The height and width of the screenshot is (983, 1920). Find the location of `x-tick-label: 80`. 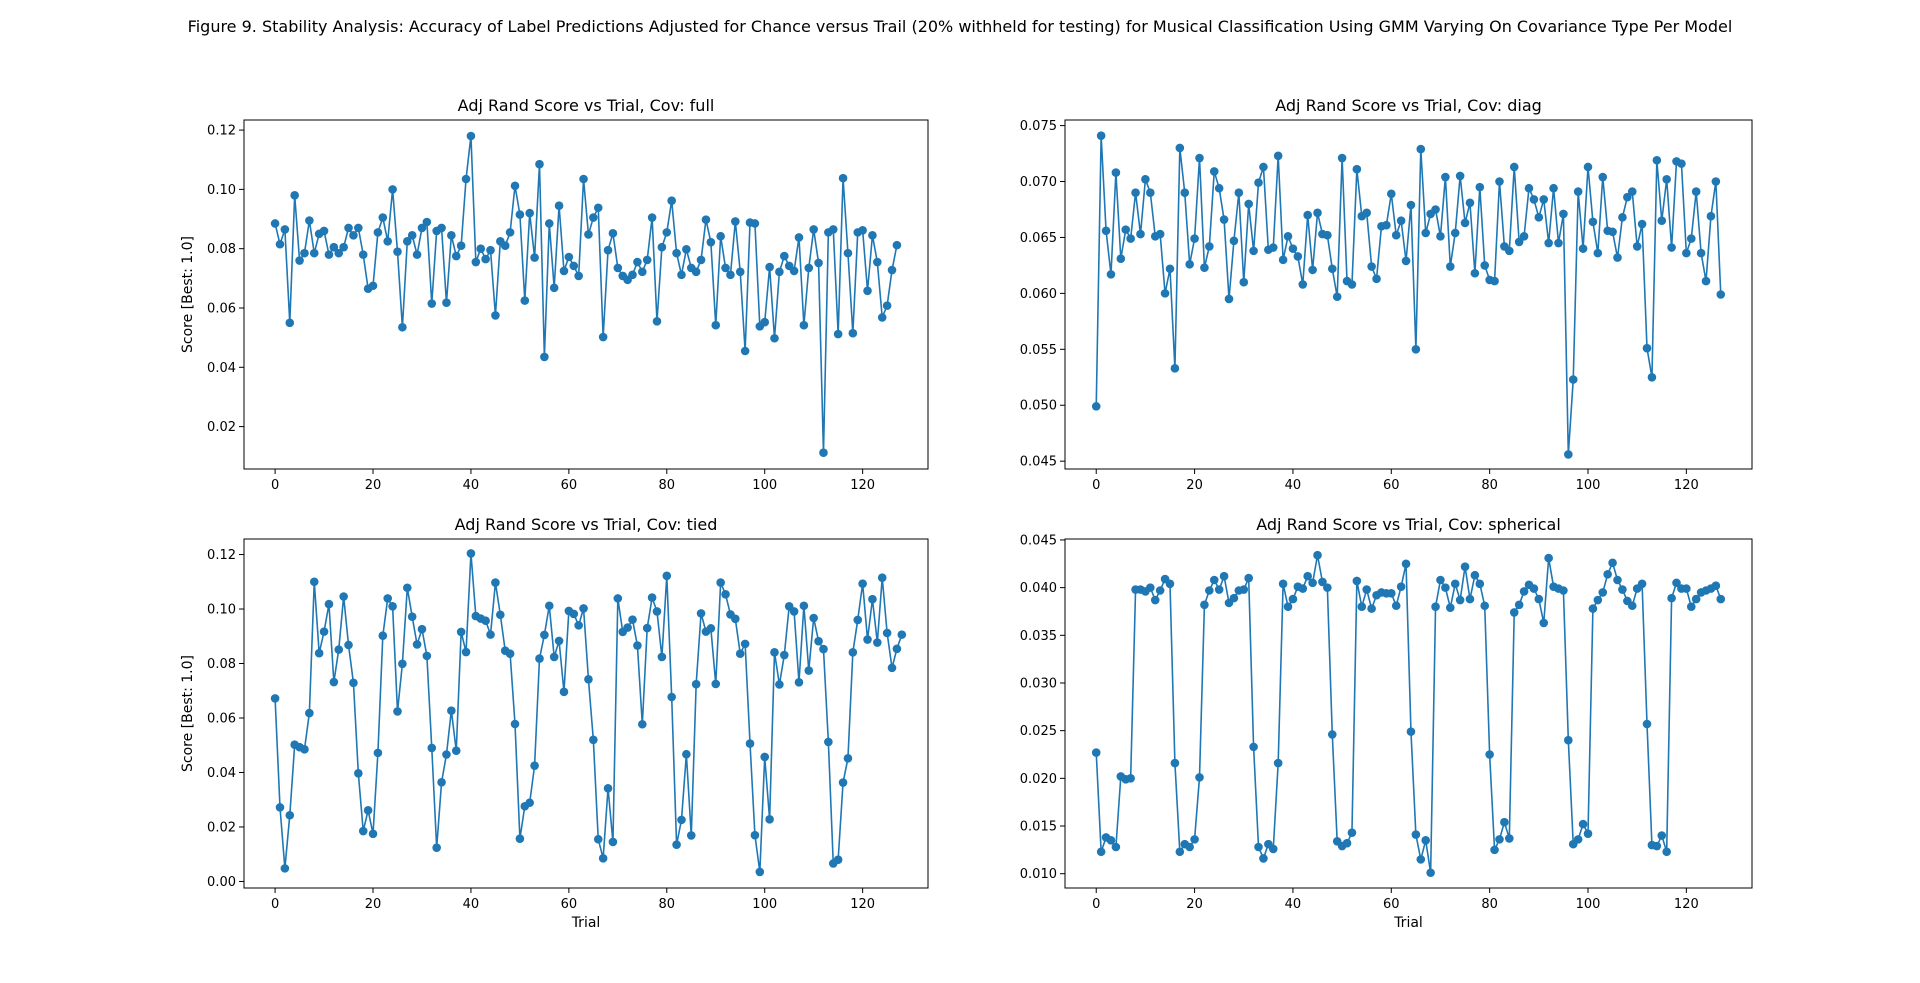

x-tick-label: 80 is located at coordinates (667, 904).